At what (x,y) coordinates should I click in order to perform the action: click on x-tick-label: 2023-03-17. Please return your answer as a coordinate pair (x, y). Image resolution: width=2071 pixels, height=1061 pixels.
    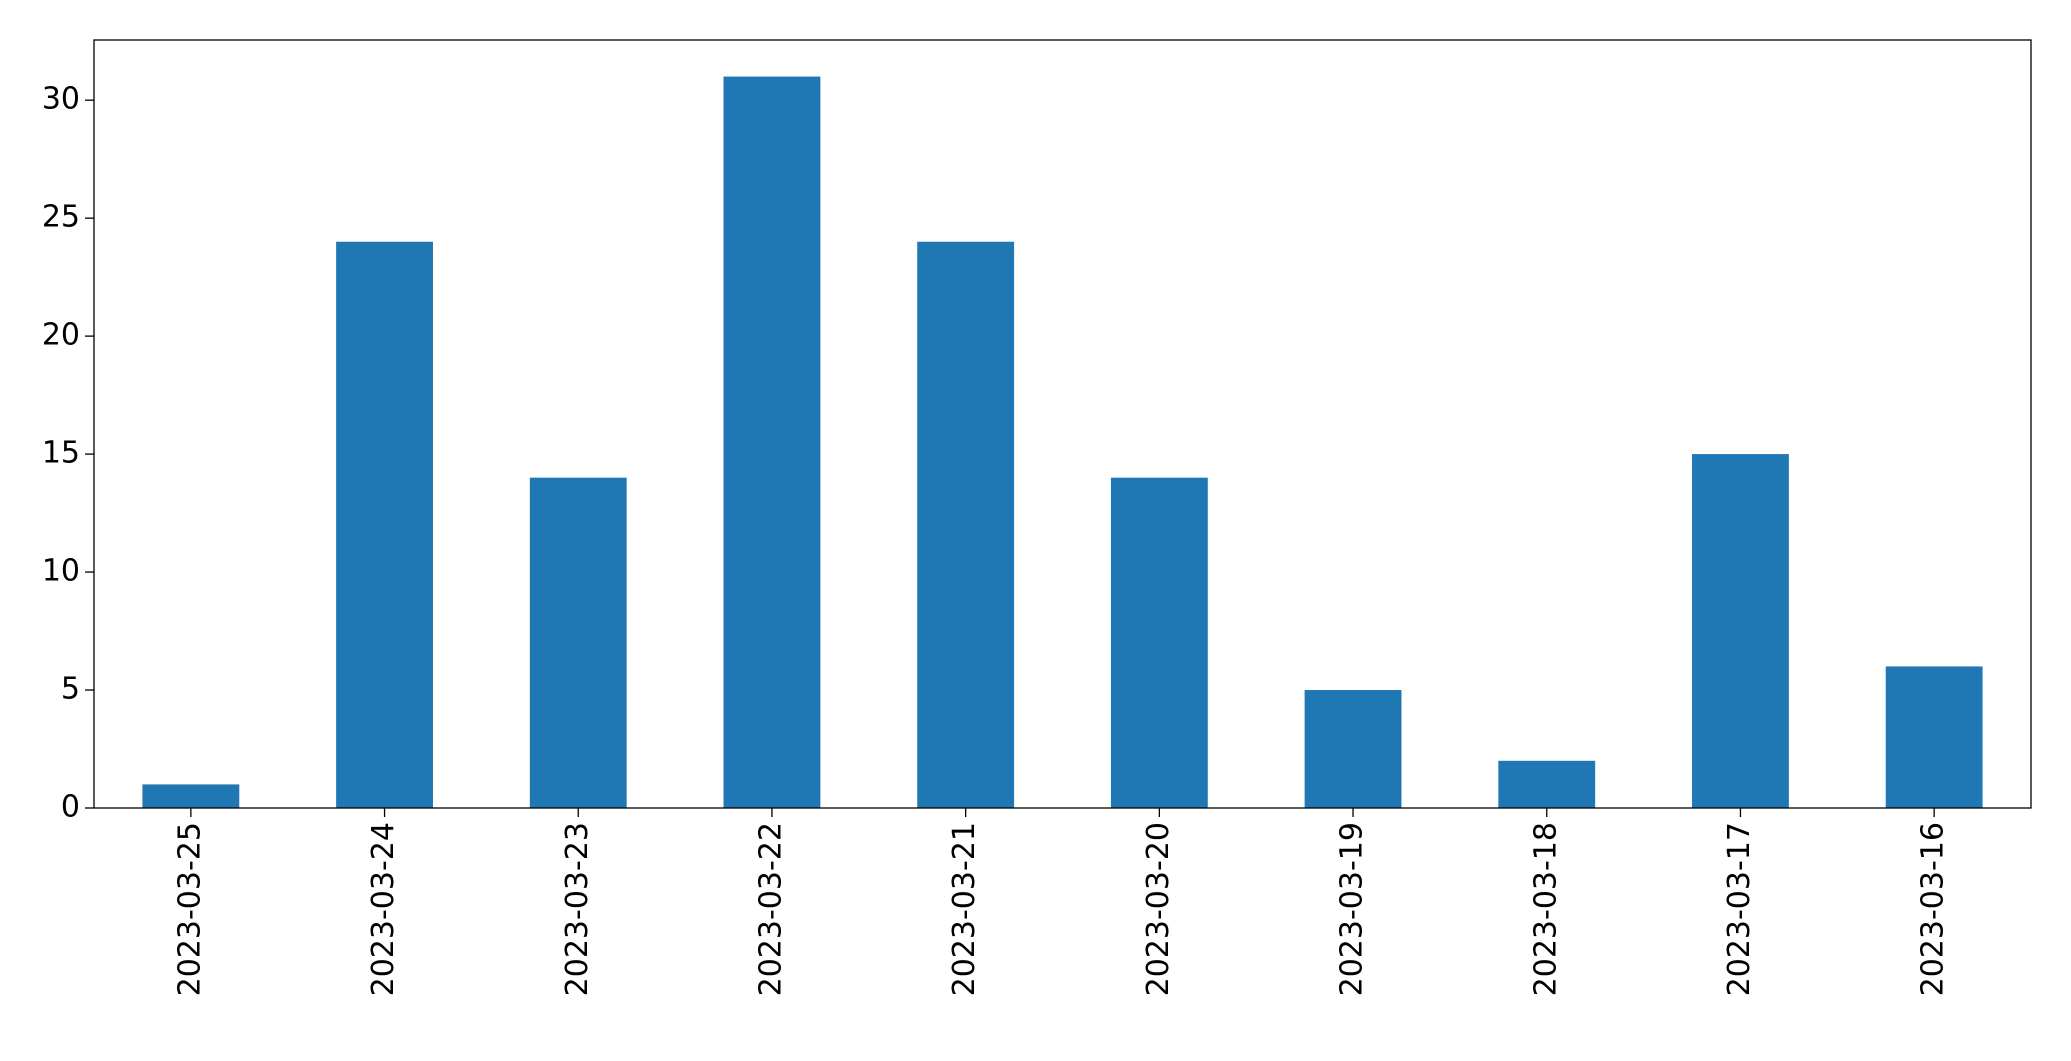
    Looking at the image, I should click on (1739, 909).